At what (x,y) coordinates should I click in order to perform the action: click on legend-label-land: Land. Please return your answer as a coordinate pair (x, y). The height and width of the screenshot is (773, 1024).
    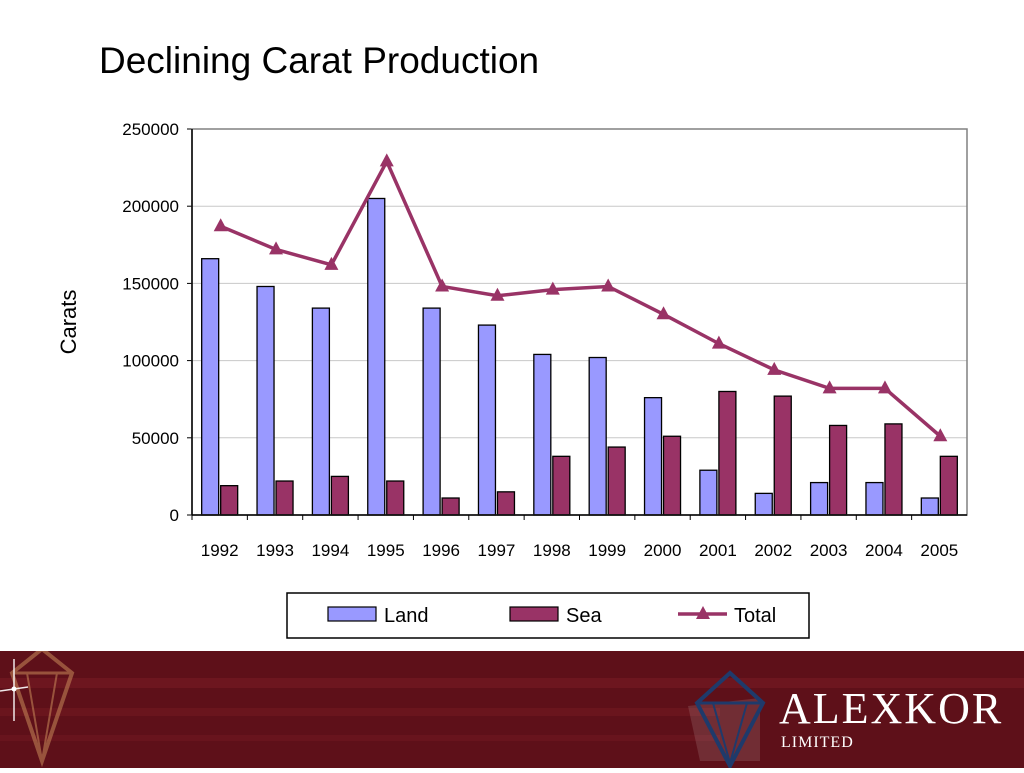
    Looking at the image, I should click on (406, 616).